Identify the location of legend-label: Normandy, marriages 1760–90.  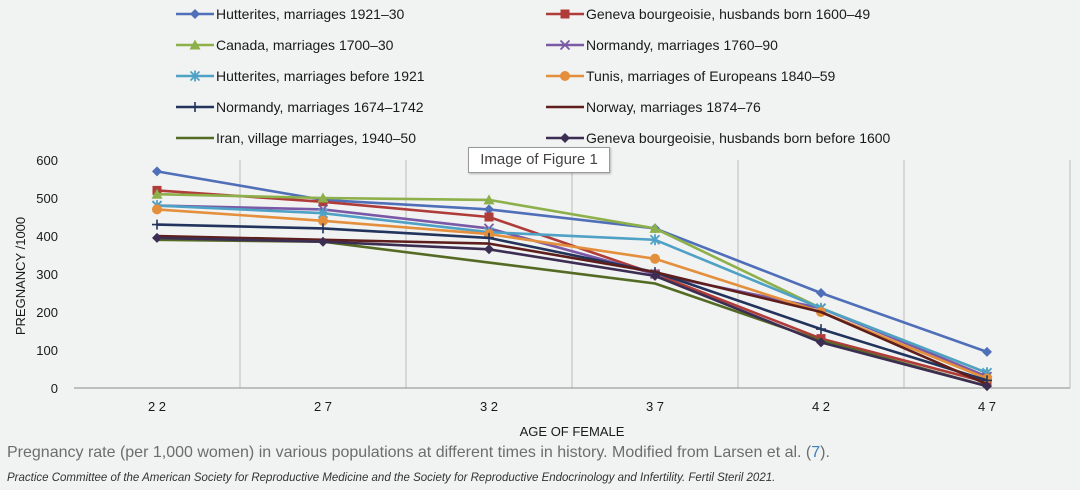
(682, 45).